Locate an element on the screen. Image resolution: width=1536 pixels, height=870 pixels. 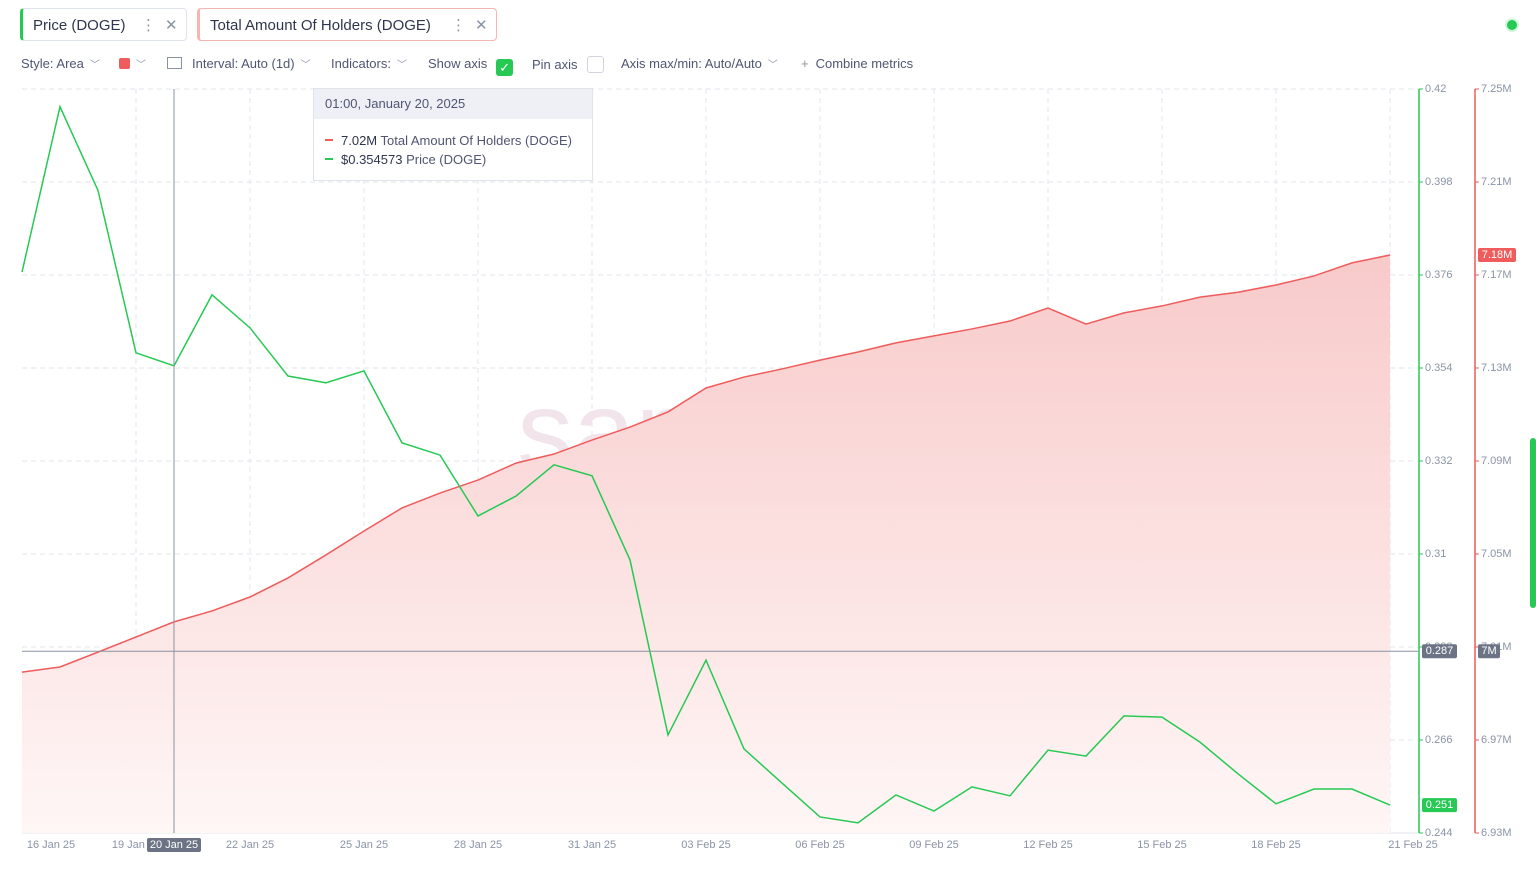
axis-minmax-select: Axis max/min: Auto/Auto ﹀ is located at coordinates (699, 63).